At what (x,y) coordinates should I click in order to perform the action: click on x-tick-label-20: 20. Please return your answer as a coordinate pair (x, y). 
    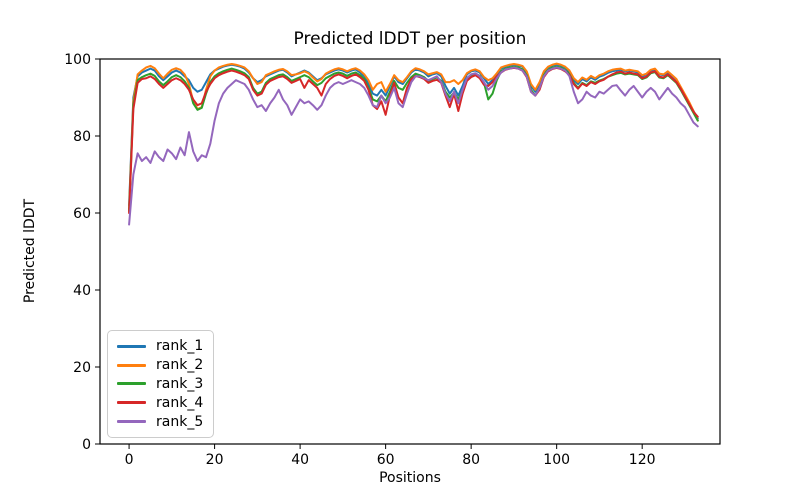
    Looking at the image, I should click on (215, 460).